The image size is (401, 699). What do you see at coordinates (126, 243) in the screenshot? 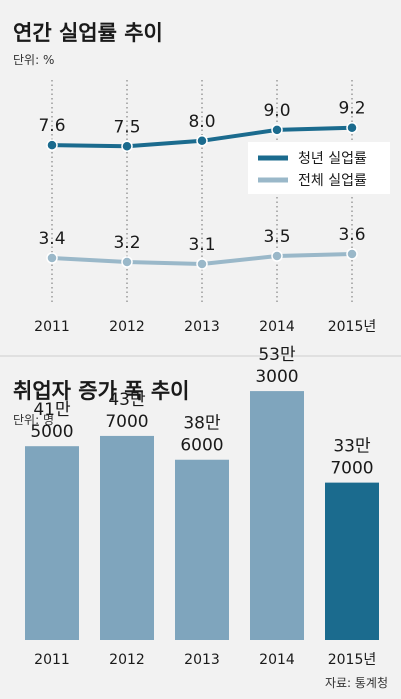
I see `value-label: 3.2` at bounding box center [126, 243].